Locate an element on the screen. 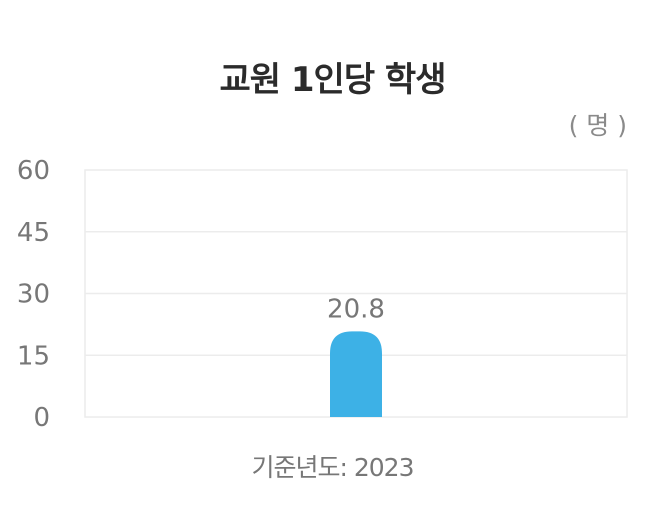 This screenshot has width=665, height=519. data-labels: 20.8 is located at coordinates (356, 309).